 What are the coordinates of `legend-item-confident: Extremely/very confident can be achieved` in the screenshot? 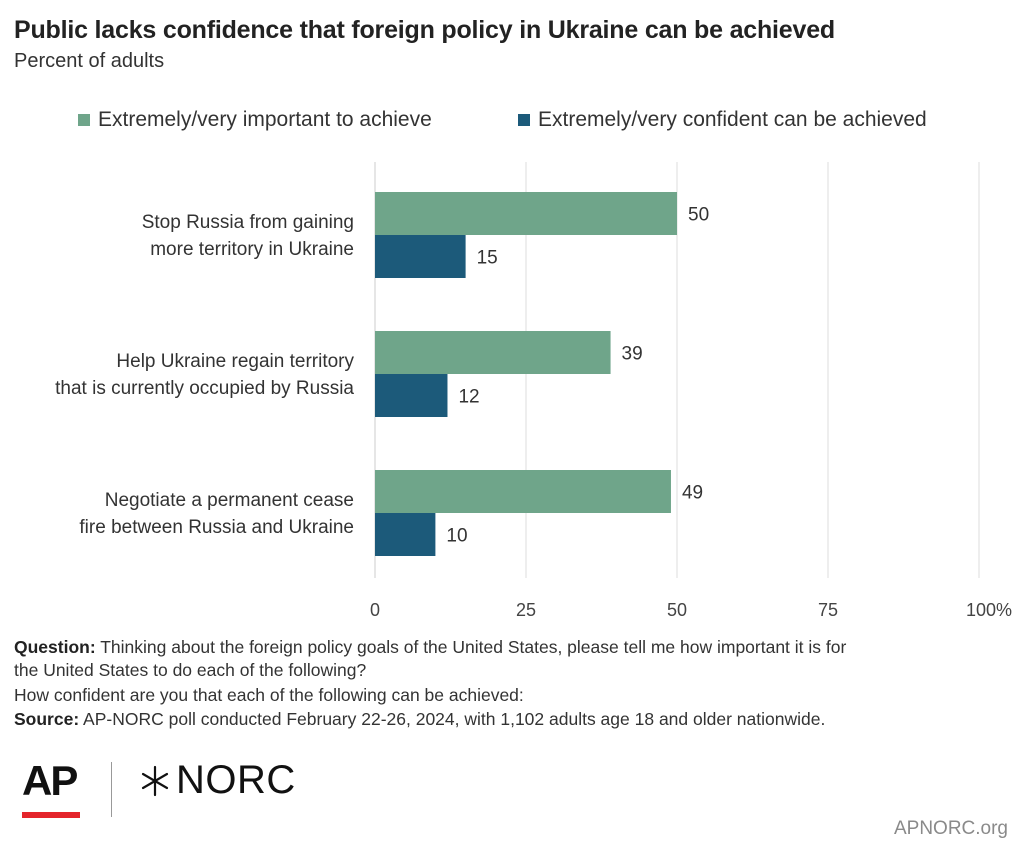 It's located at (722, 120).